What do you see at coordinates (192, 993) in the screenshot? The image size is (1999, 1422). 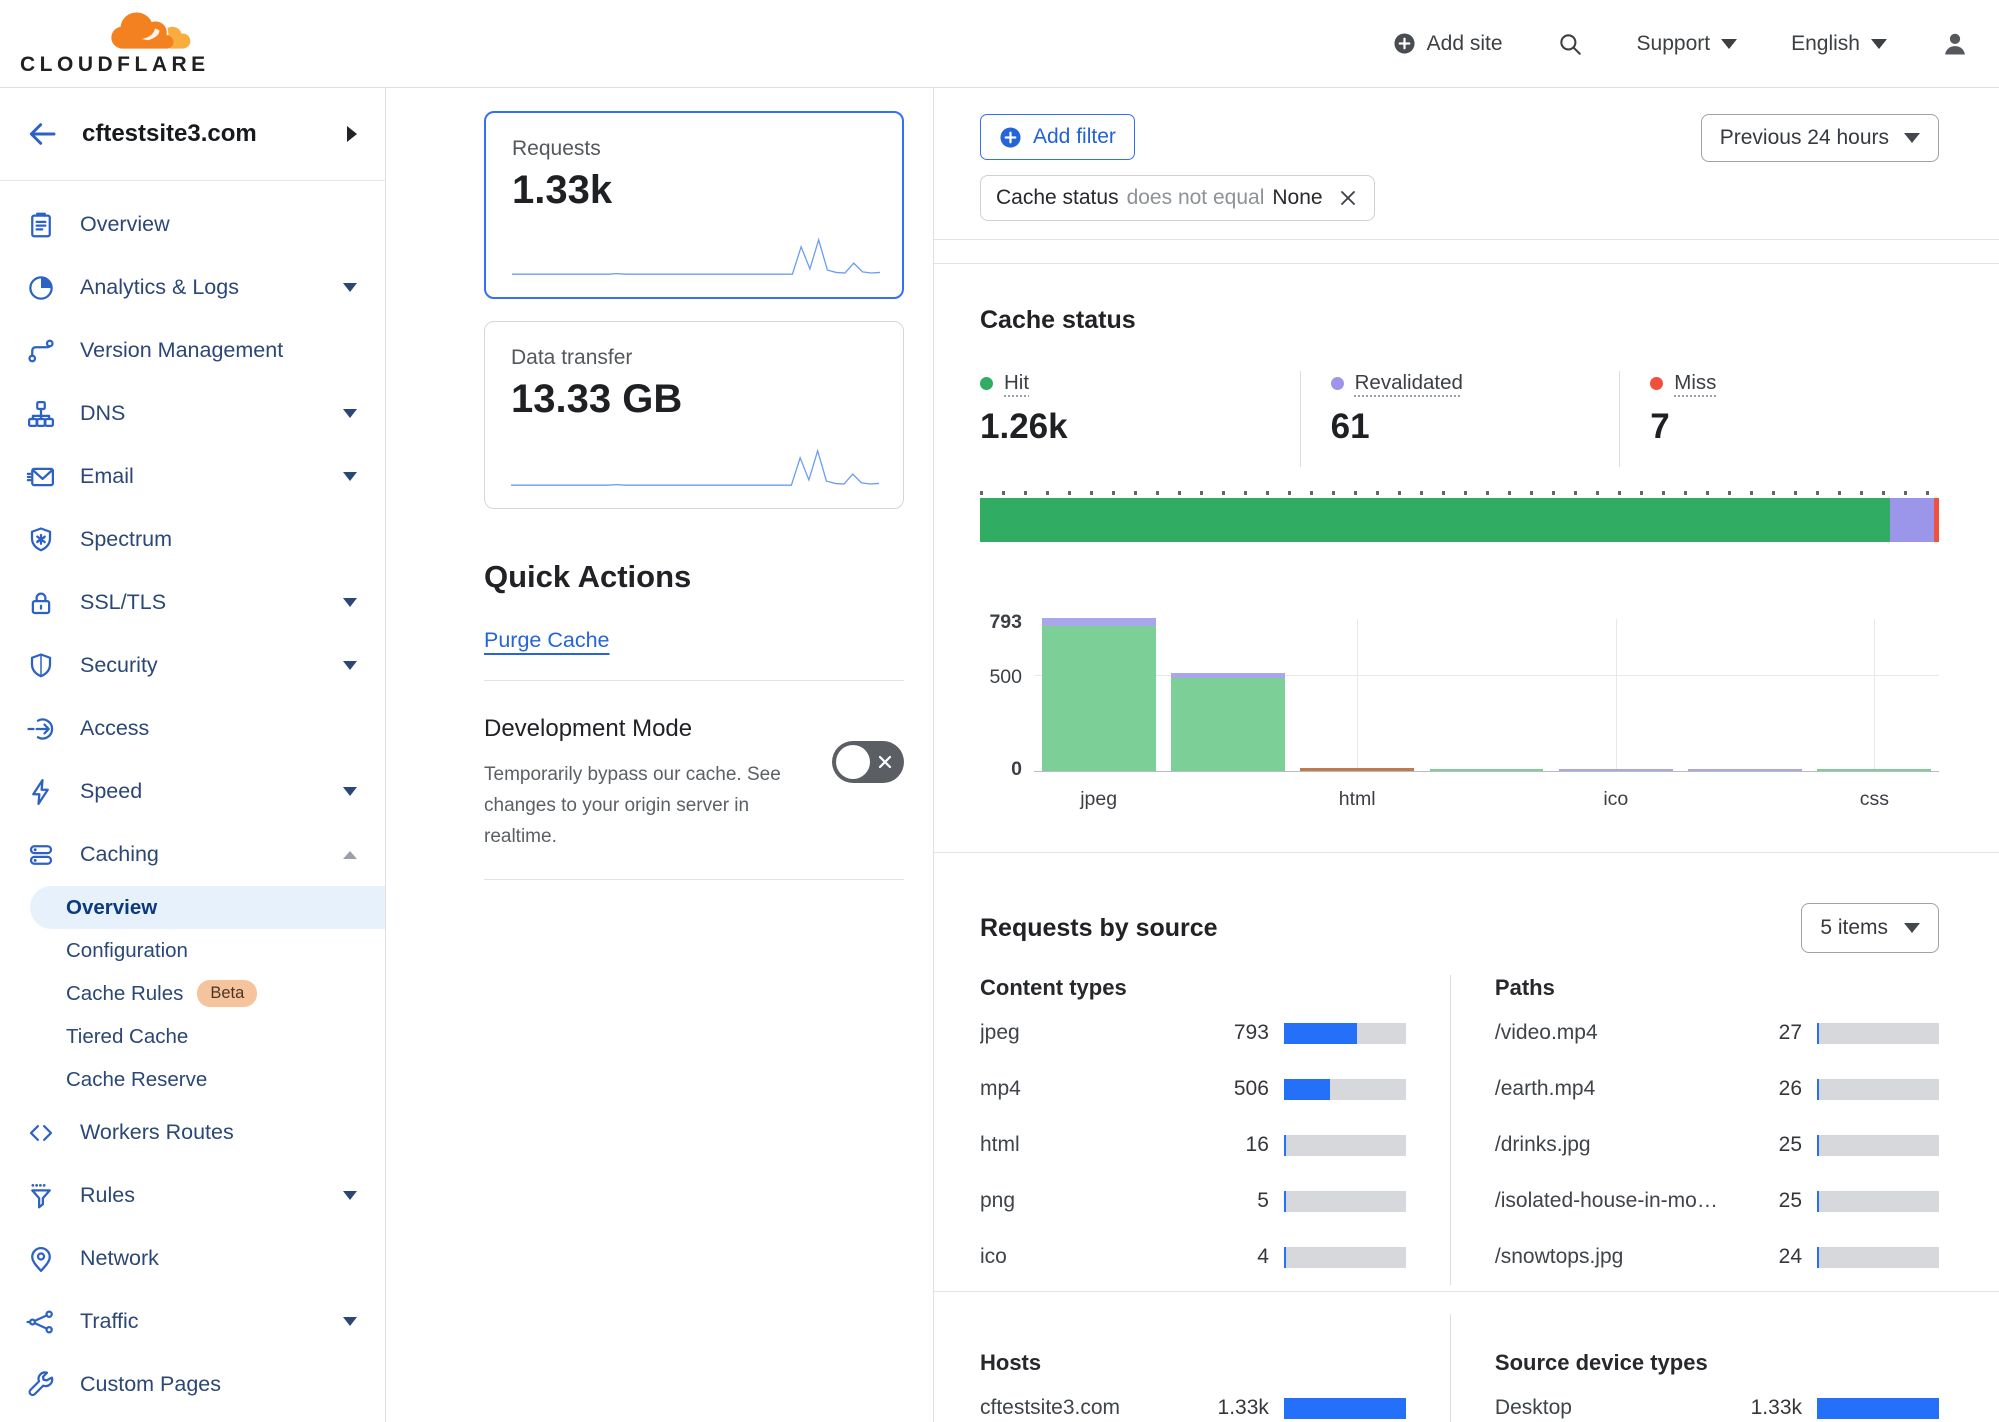 I see `sidebar-subitem-cache-rules: Cache Rules Beta` at bounding box center [192, 993].